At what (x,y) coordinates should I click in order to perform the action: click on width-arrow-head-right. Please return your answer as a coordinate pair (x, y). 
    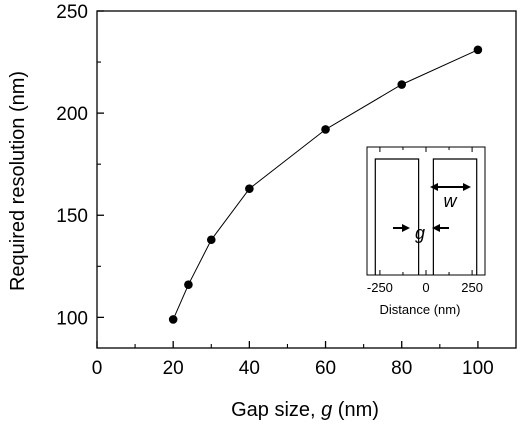
    Looking at the image, I should click on (467, 187).